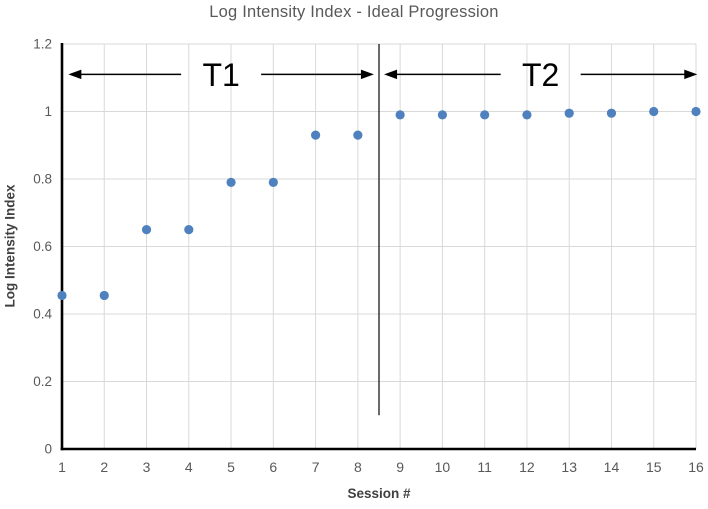  Describe the element at coordinates (273, 467) in the screenshot. I see `x-tick-label: 6` at that location.